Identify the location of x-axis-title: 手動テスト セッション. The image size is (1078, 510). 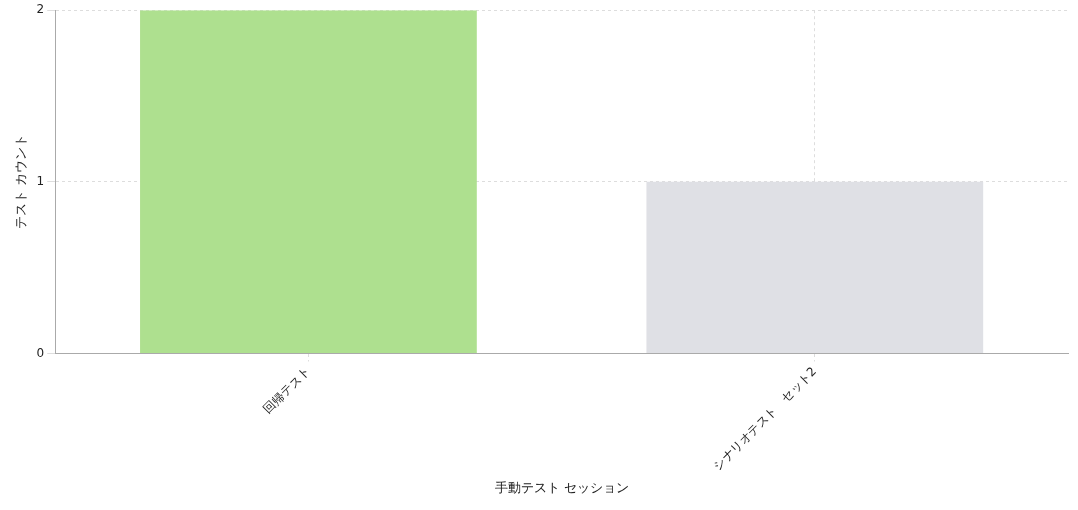
(561, 487).